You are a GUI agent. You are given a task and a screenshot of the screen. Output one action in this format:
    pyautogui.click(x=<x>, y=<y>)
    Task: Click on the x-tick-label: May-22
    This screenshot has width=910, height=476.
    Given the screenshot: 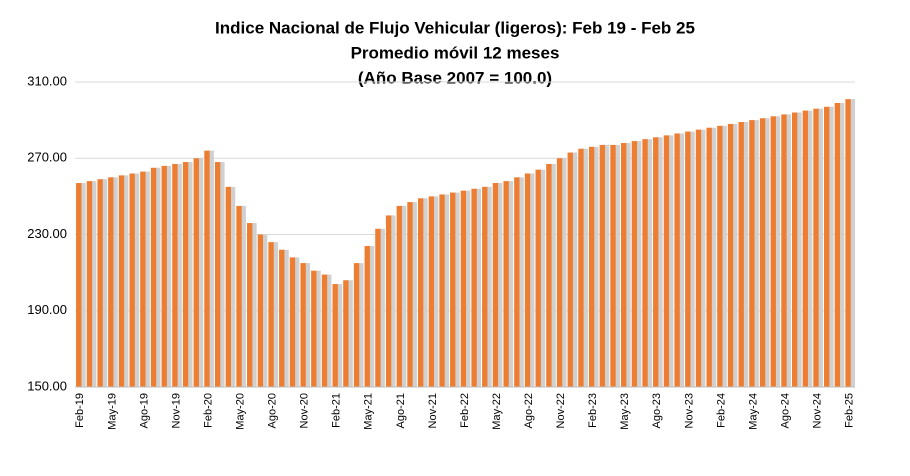 What is the action you would take?
    pyautogui.click(x=497, y=411)
    